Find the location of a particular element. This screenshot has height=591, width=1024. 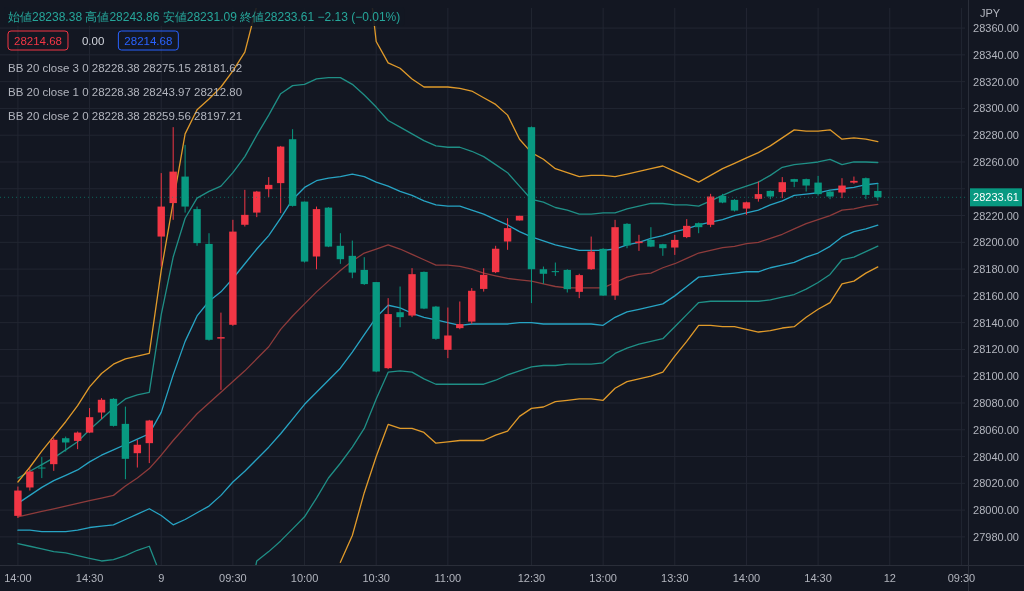

x-tick-label: 12:30 is located at coordinates (531, 578).